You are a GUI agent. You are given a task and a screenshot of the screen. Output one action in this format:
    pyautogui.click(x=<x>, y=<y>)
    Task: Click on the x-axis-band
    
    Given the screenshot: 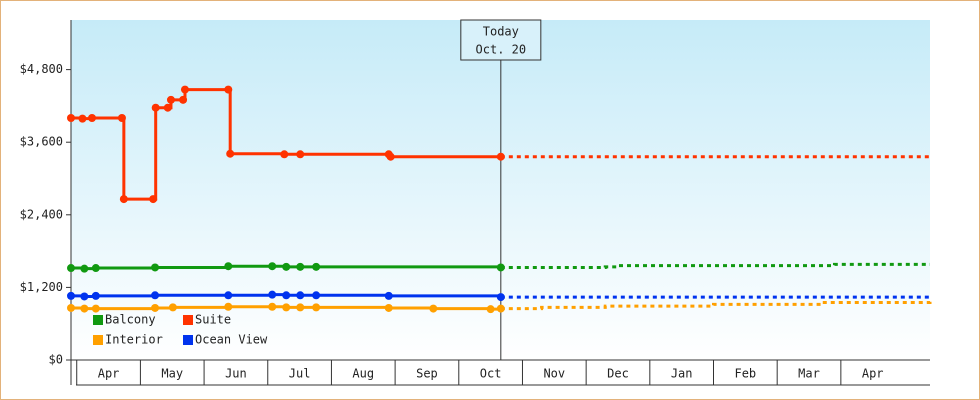 What is the action you would take?
    pyautogui.click(x=500, y=372)
    